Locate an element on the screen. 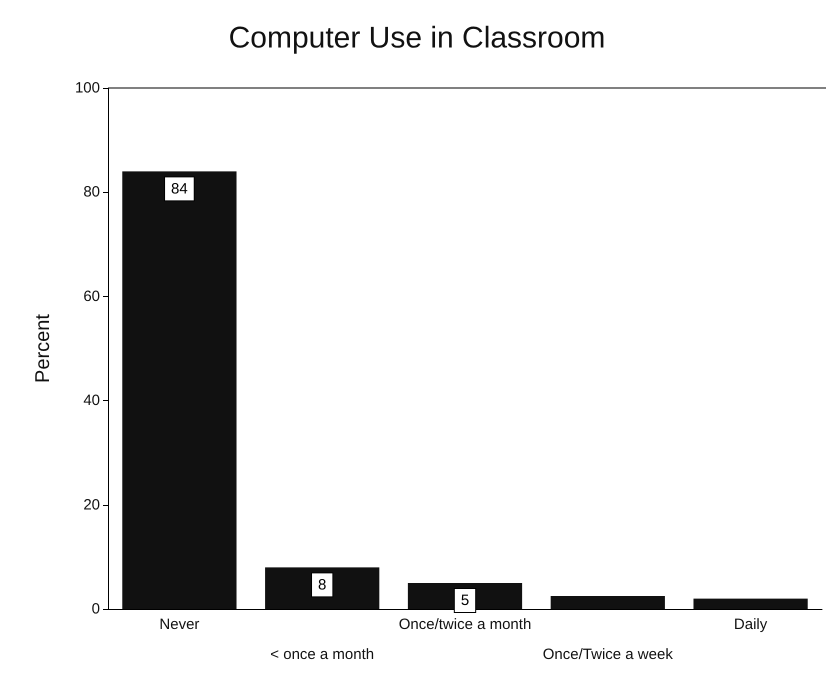  y-tick-label: 40 is located at coordinates (91, 401).